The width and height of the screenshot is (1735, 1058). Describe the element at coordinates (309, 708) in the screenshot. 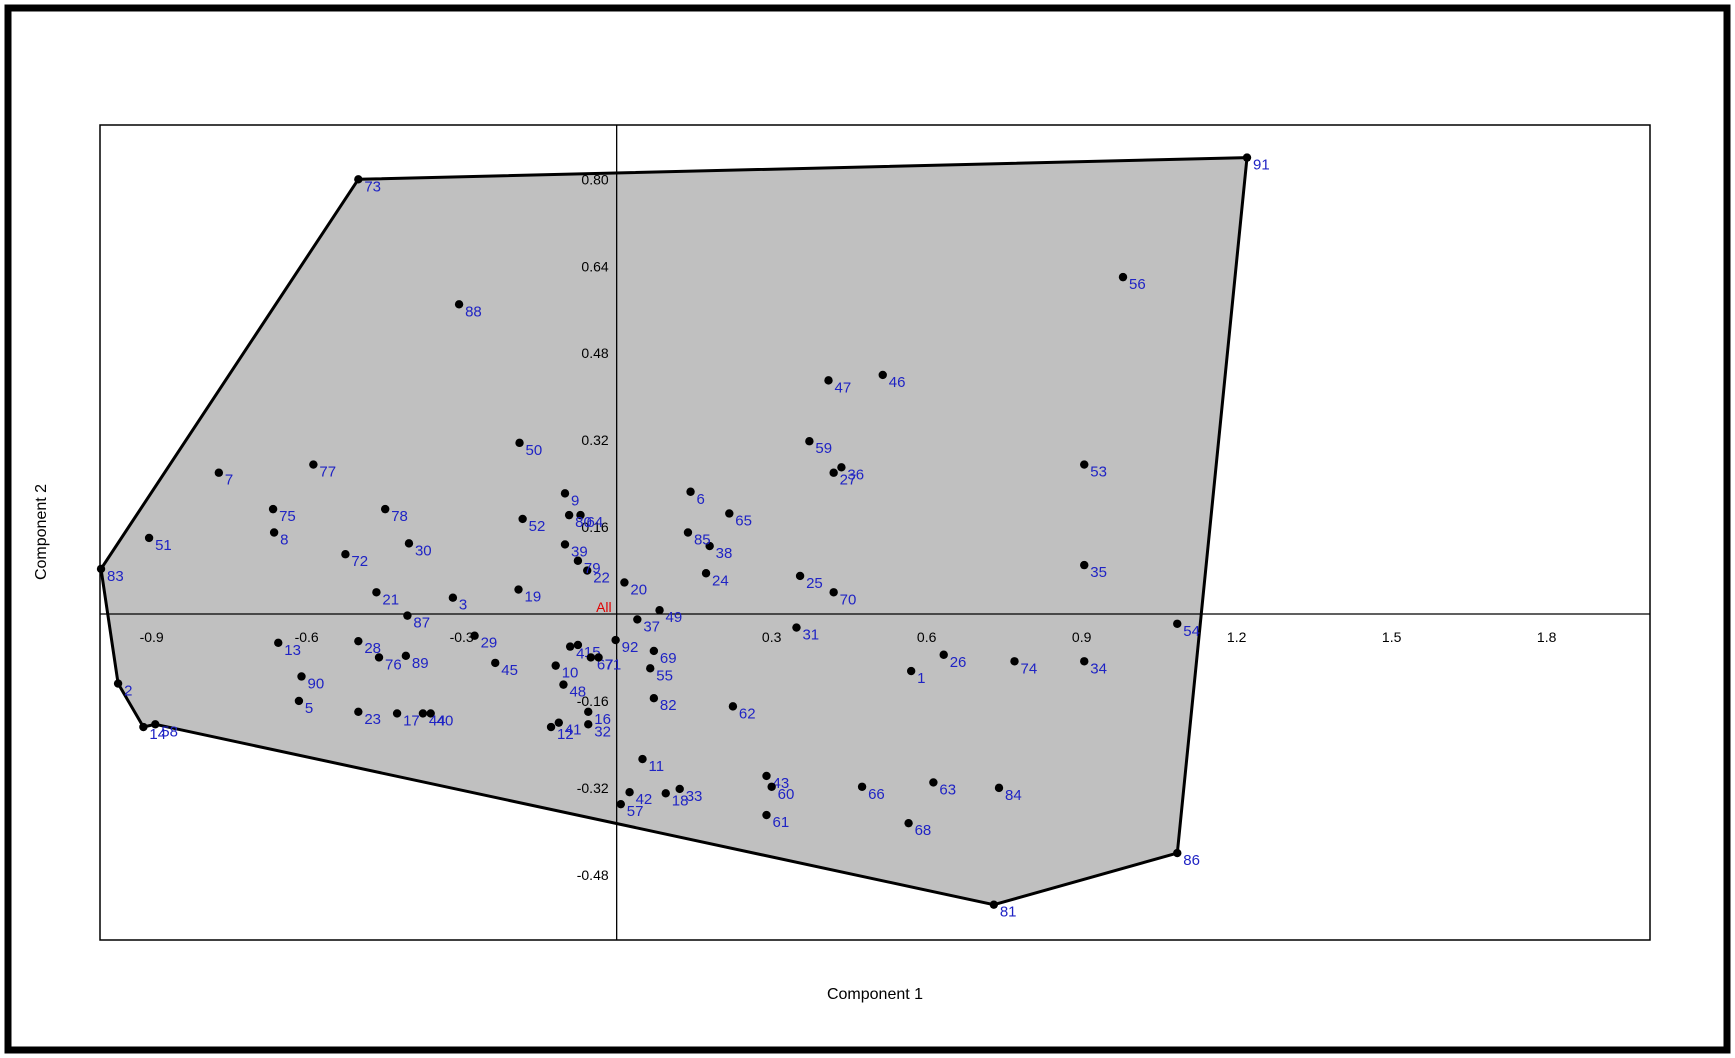

I see `point-label-5: 5` at that location.